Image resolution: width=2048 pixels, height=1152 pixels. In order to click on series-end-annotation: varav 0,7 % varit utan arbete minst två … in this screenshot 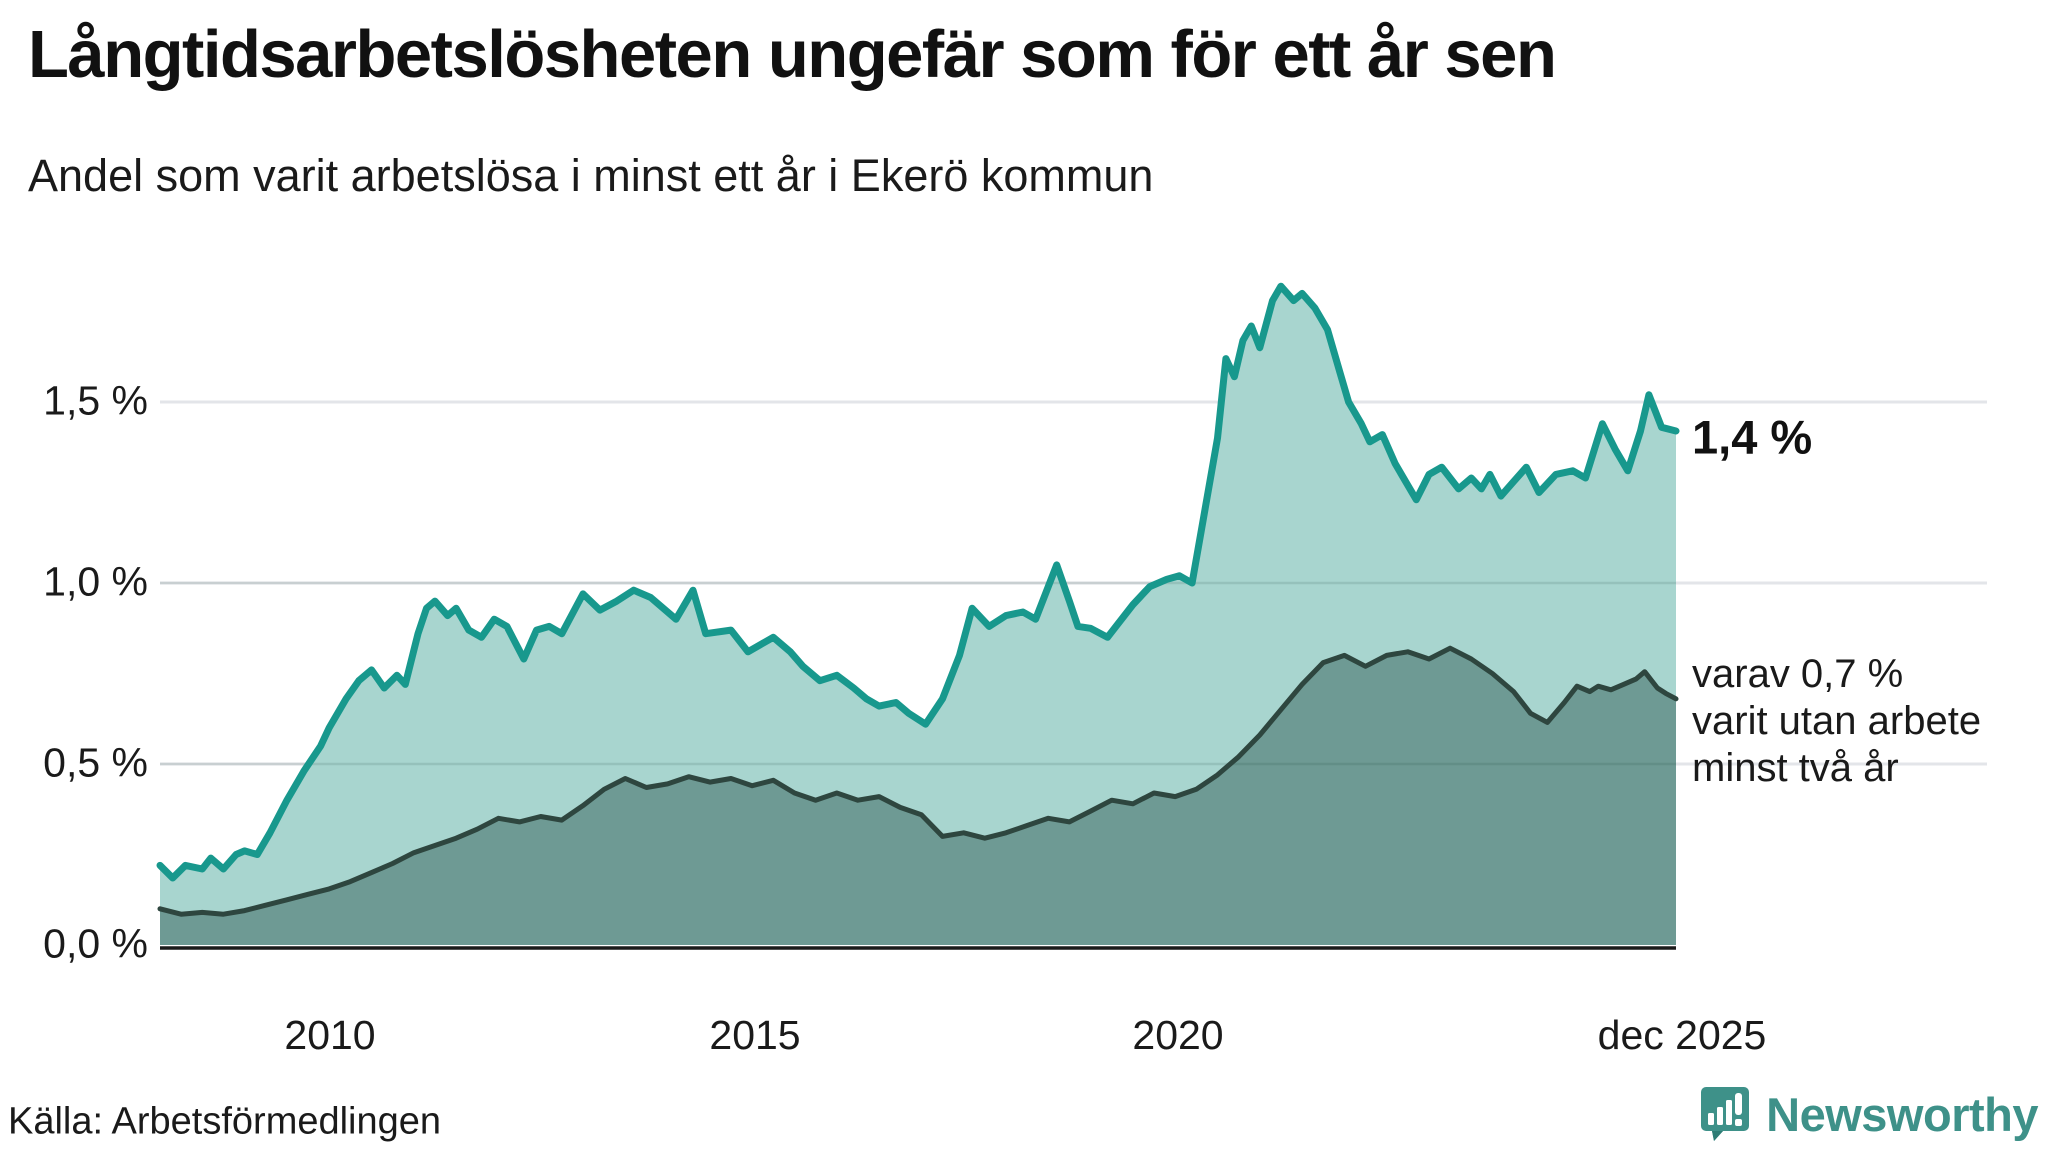, I will do `click(1836, 721)`.